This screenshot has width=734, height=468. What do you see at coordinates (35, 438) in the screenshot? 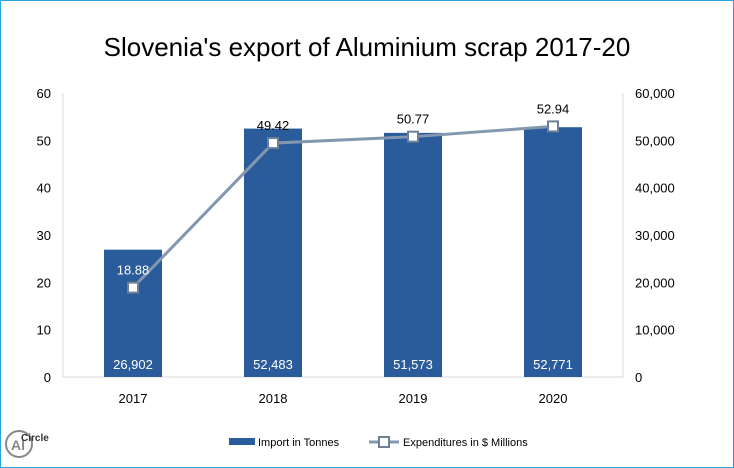
I see `alcircle-logo-circle: Circle` at bounding box center [35, 438].